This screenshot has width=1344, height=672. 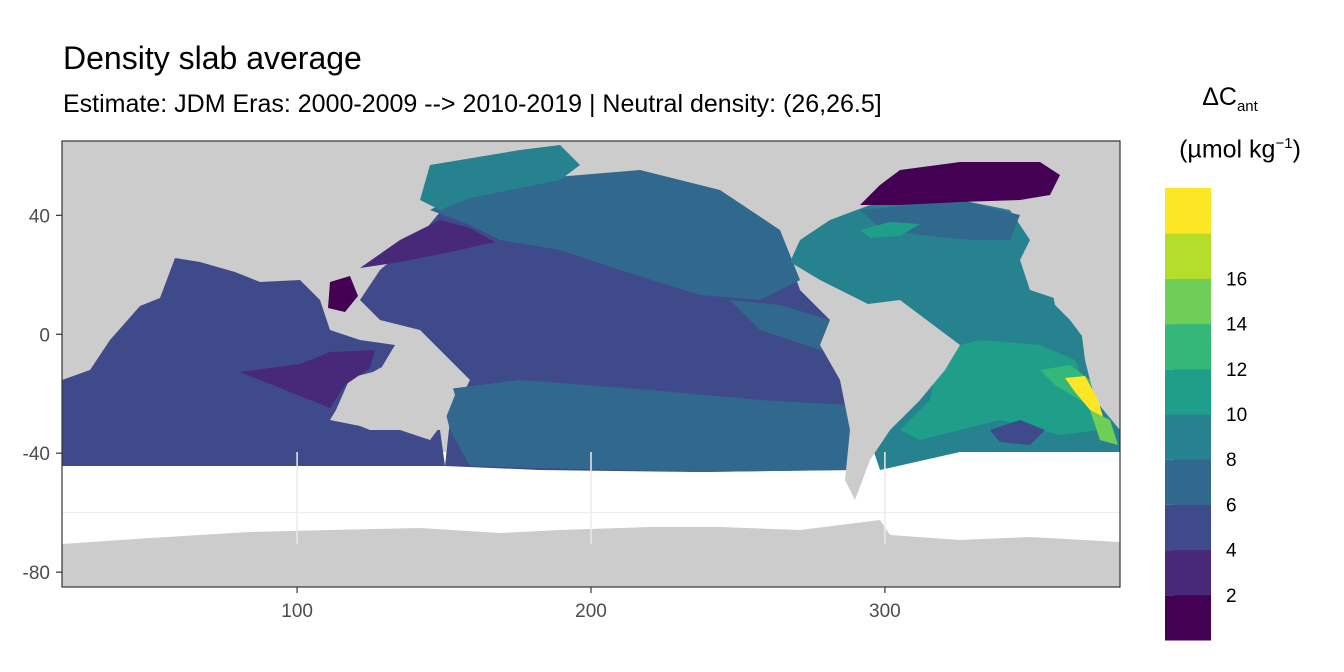 I want to click on indian-low-patch, so click(x=307, y=379).